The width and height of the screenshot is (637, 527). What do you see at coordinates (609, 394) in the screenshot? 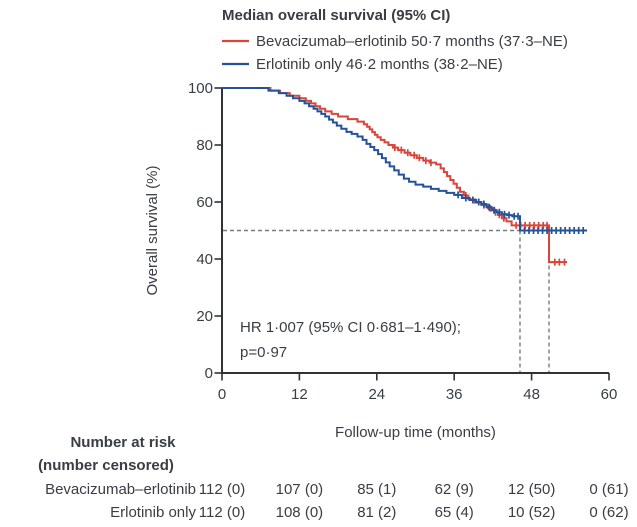
I see `x-tick-label-60: 60` at bounding box center [609, 394].